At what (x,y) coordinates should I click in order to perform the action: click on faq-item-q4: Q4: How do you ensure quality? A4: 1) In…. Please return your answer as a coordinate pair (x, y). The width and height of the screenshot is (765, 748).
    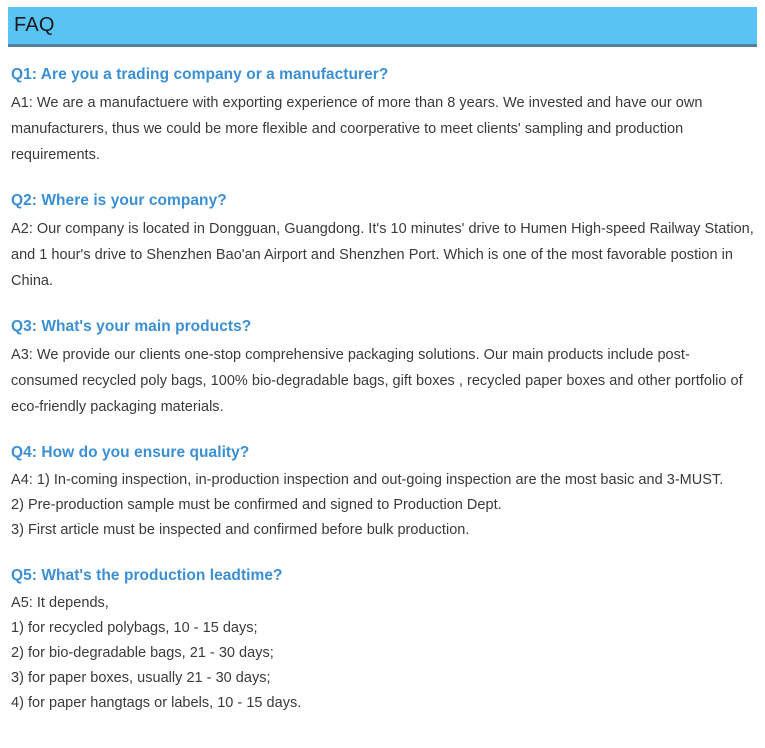
    Looking at the image, I should click on (383, 492).